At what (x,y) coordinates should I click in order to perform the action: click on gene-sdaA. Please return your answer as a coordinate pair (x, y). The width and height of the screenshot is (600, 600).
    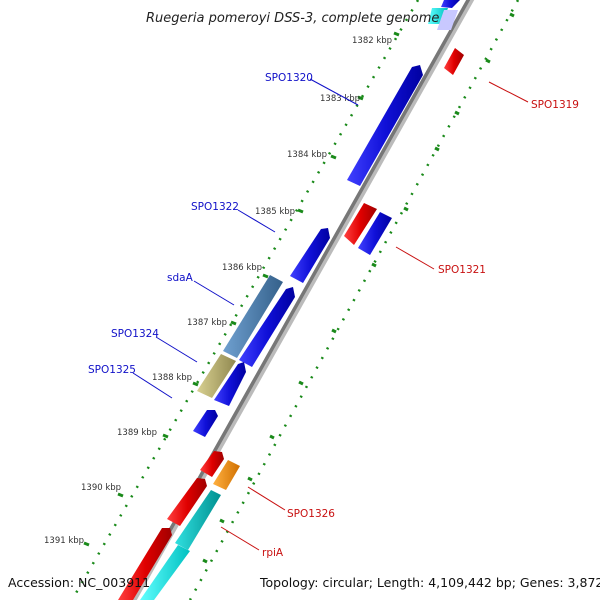
    Looking at the image, I should click on (253, 316).